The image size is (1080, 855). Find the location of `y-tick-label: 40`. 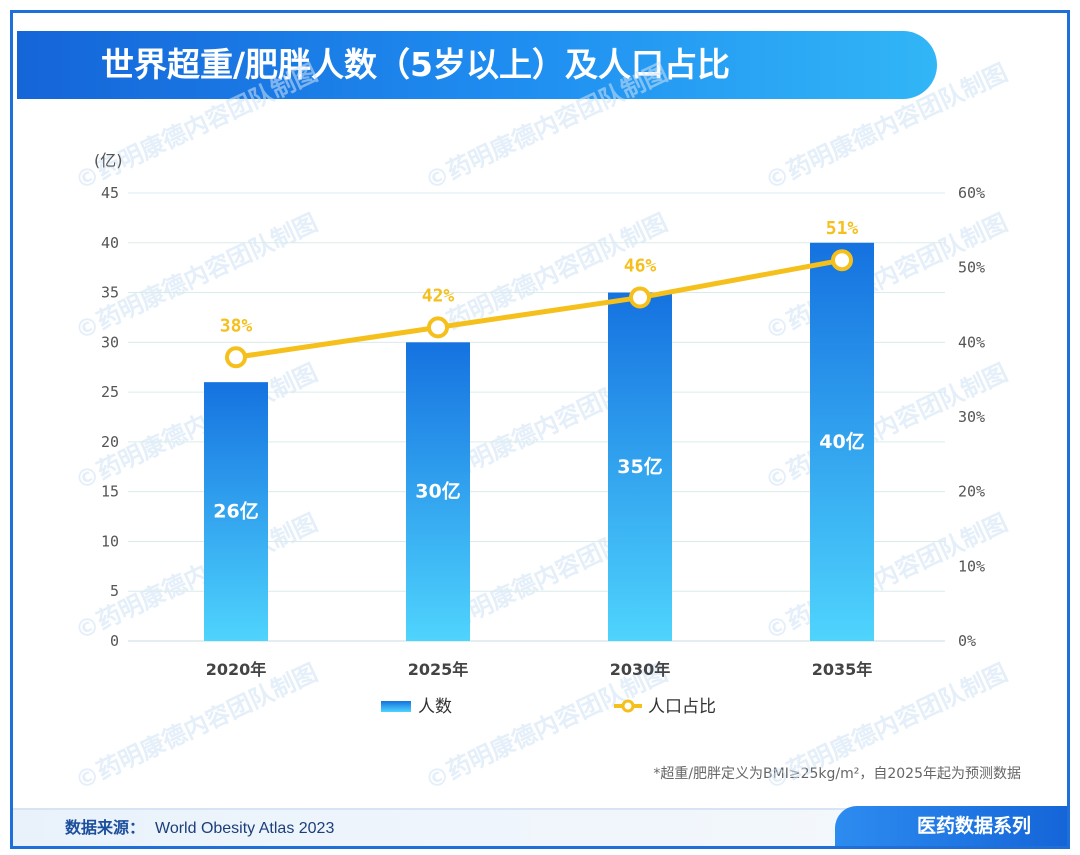

y-tick-label: 40 is located at coordinates (110, 243).